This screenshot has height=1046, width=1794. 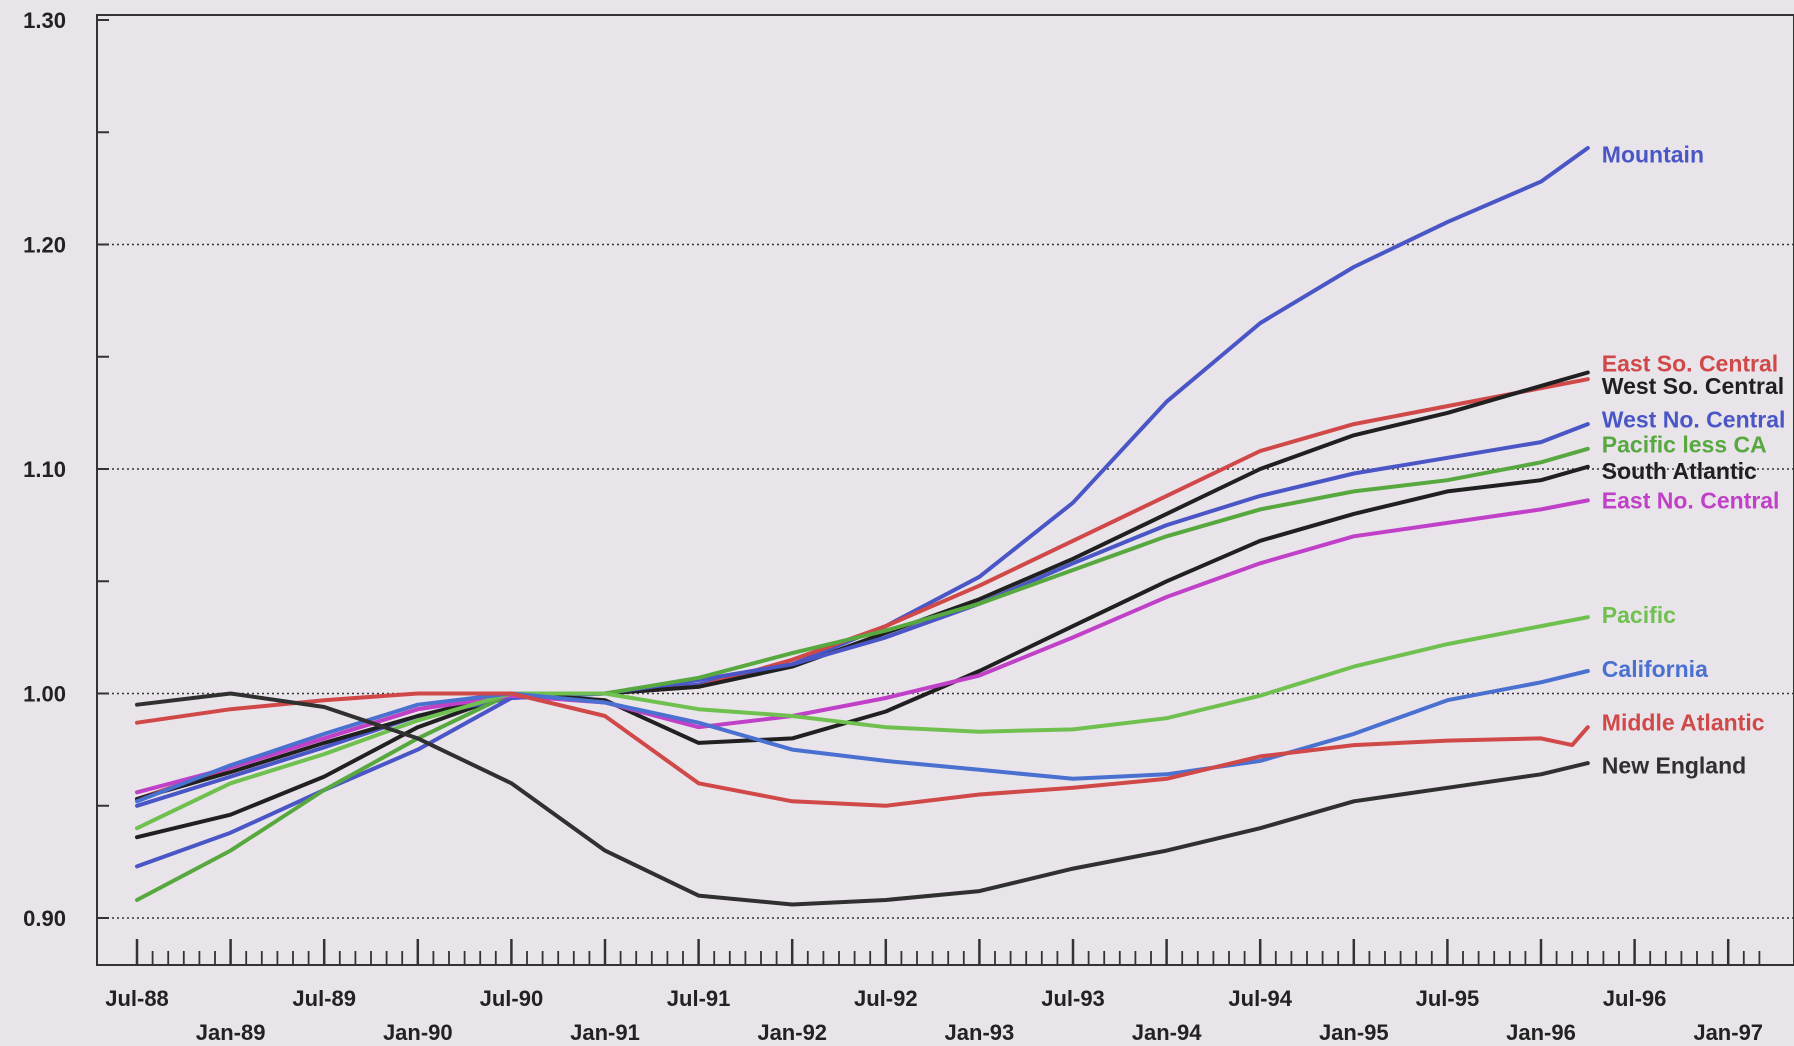 I want to click on x-tick-label: Jul-91, so click(x=699, y=998).